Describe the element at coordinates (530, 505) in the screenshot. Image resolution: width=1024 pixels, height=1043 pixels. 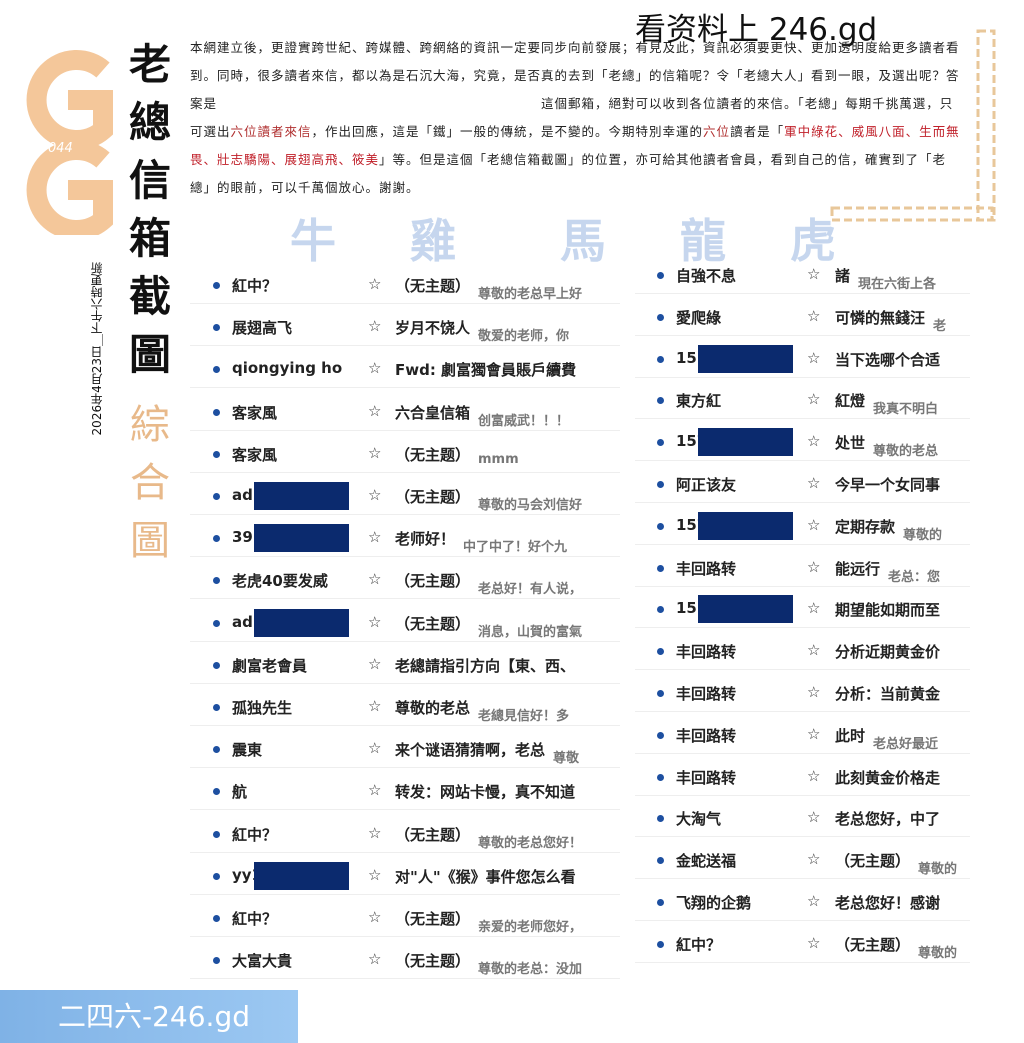
I see `preview: 尊敬的马会刘信好` at that location.